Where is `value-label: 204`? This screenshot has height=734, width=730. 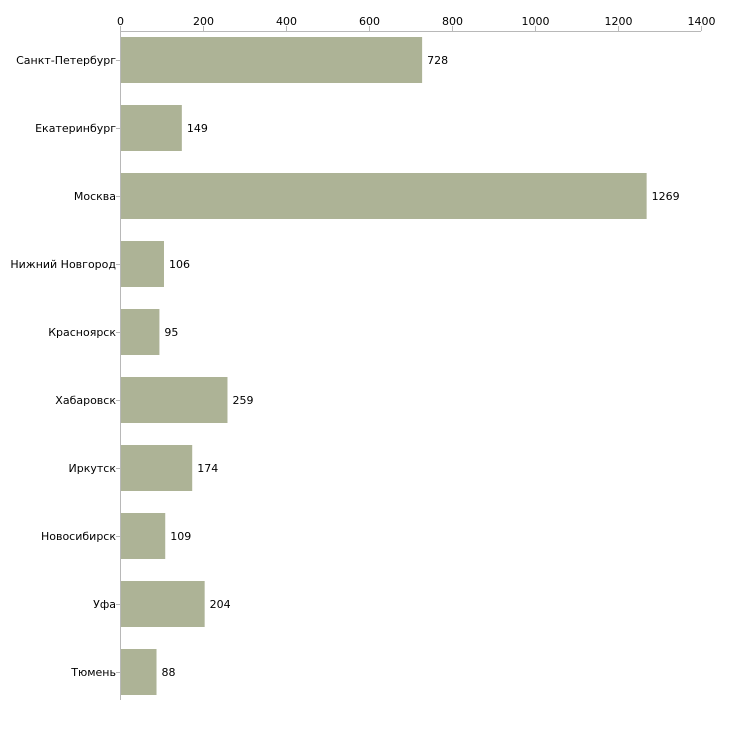 value-label: 204 is located at coordinates (220, 604).